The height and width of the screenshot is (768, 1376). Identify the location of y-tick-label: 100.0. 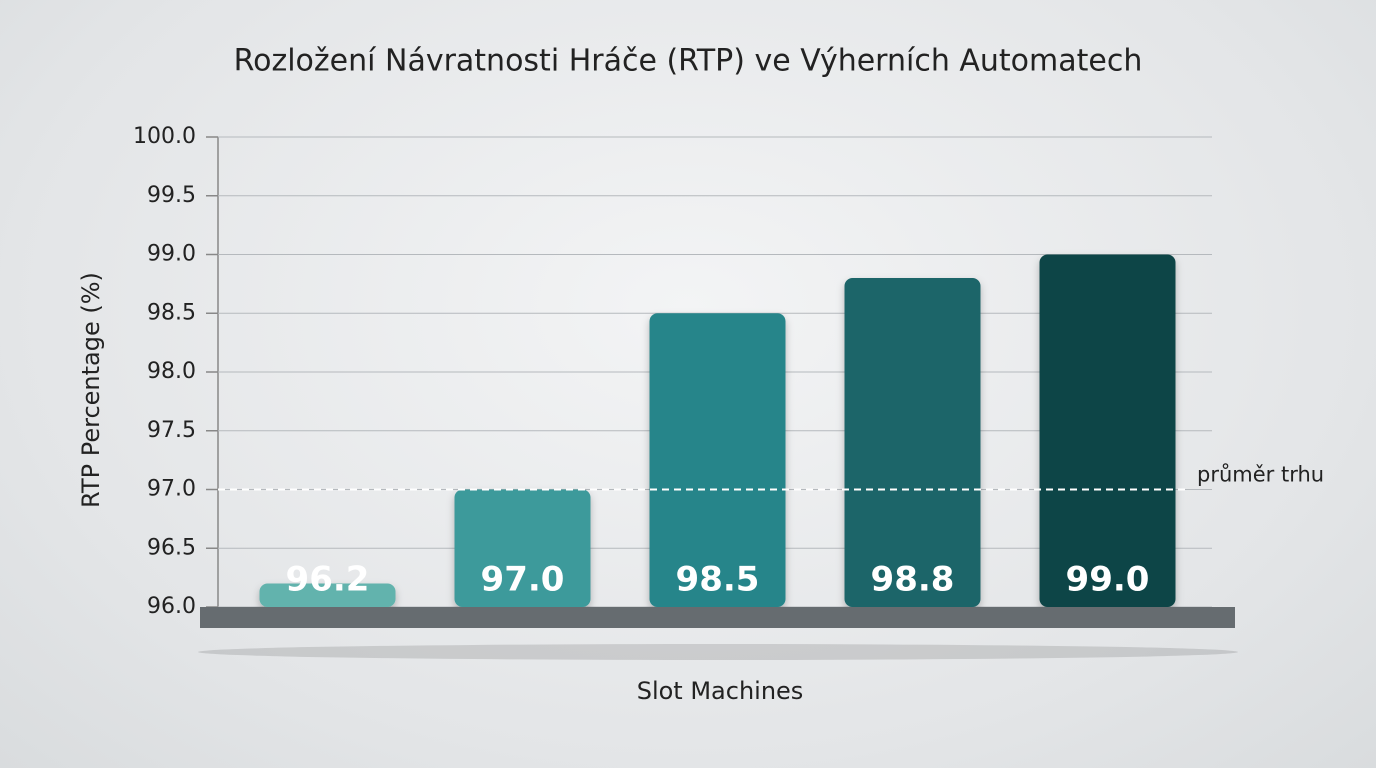
(164, 136).